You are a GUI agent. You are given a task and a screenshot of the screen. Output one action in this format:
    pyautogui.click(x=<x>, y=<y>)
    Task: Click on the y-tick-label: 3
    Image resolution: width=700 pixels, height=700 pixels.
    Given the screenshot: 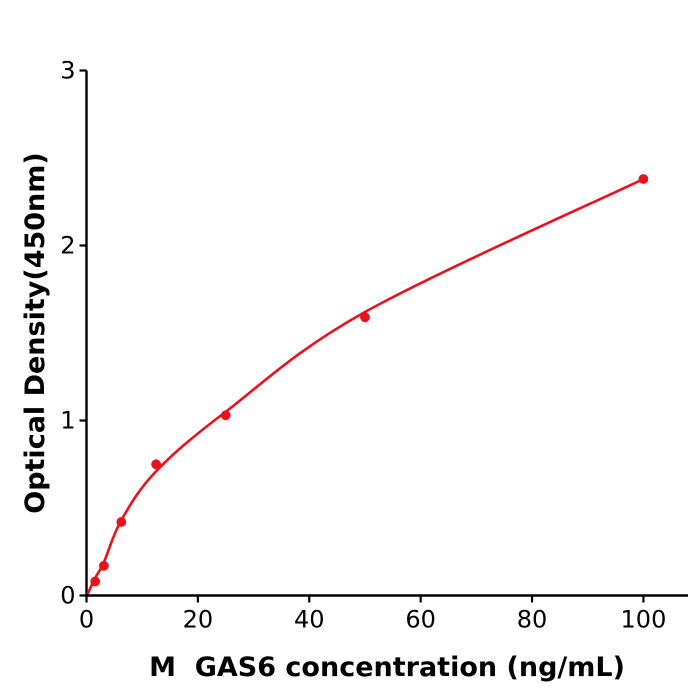 What is the action you would take?
    pyautogui.click(x=67, y=70)
    